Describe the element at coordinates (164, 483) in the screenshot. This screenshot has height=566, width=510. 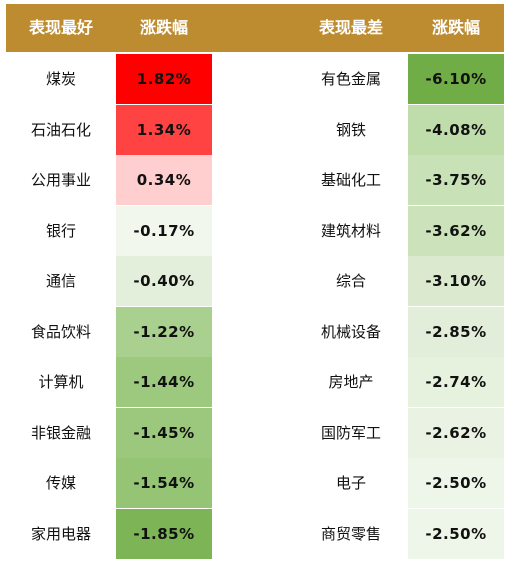
I see `best-sector-change: -1.54%` at that location.